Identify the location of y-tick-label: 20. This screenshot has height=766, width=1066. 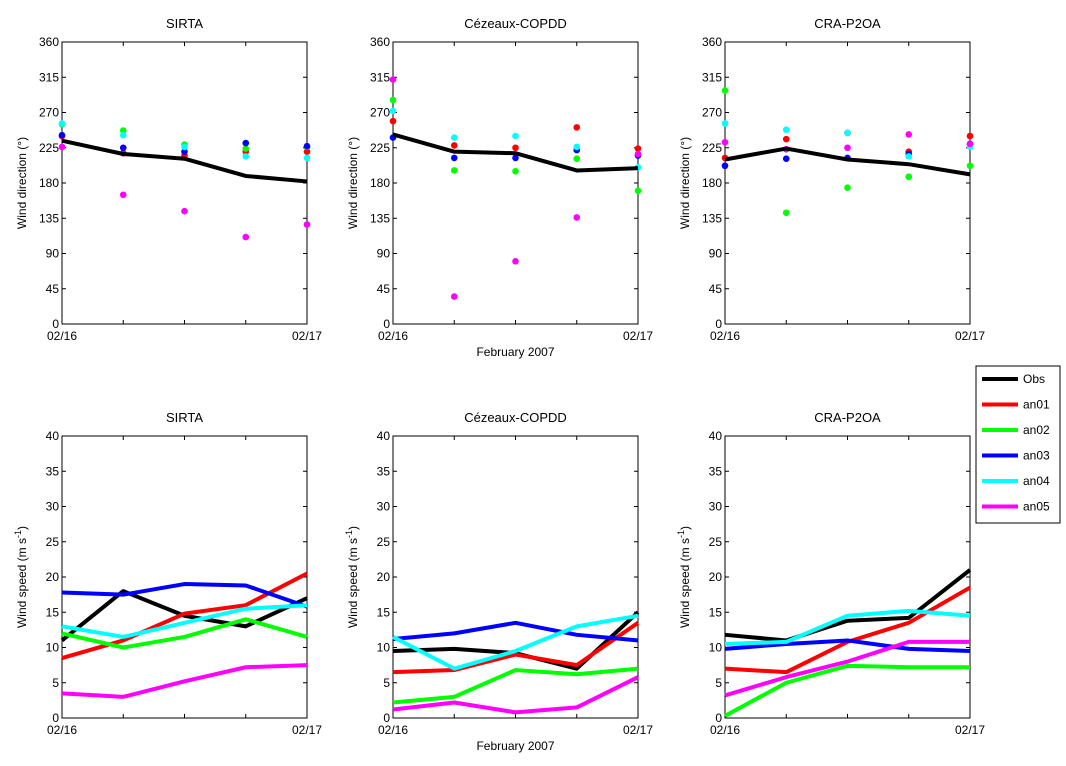
(384, 577).